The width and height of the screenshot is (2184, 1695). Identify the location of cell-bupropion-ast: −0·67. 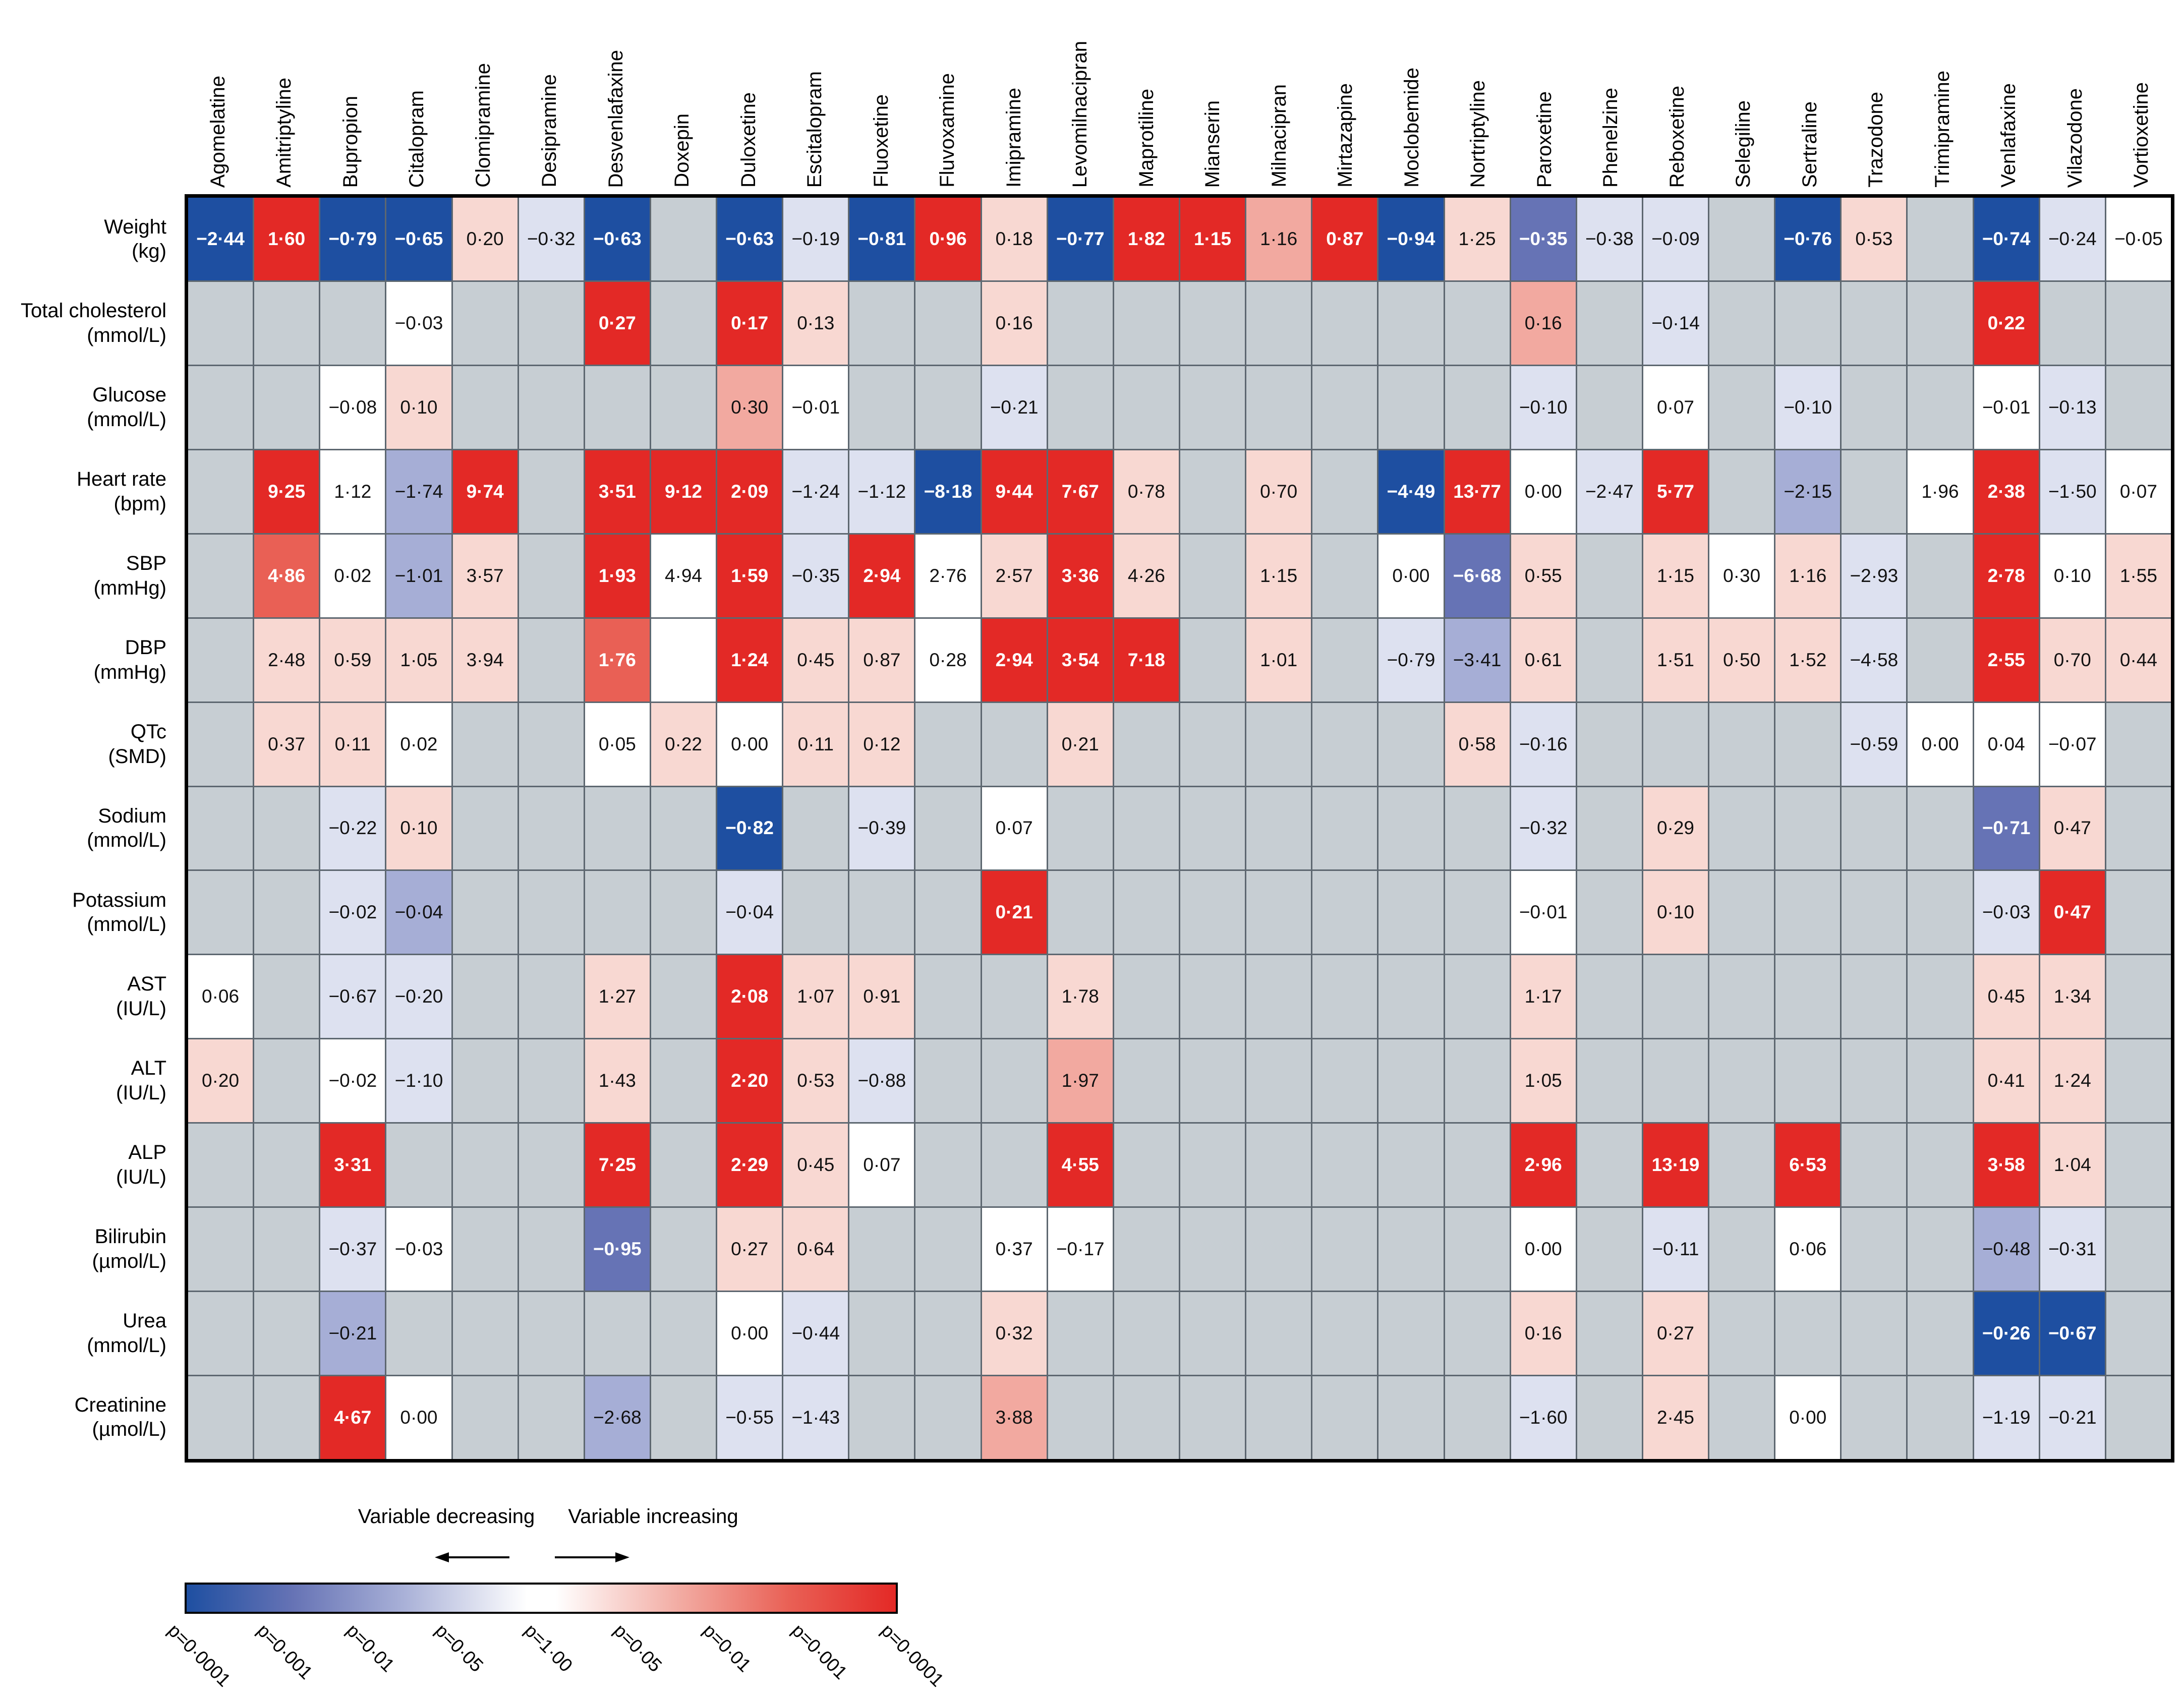
(352, 996).